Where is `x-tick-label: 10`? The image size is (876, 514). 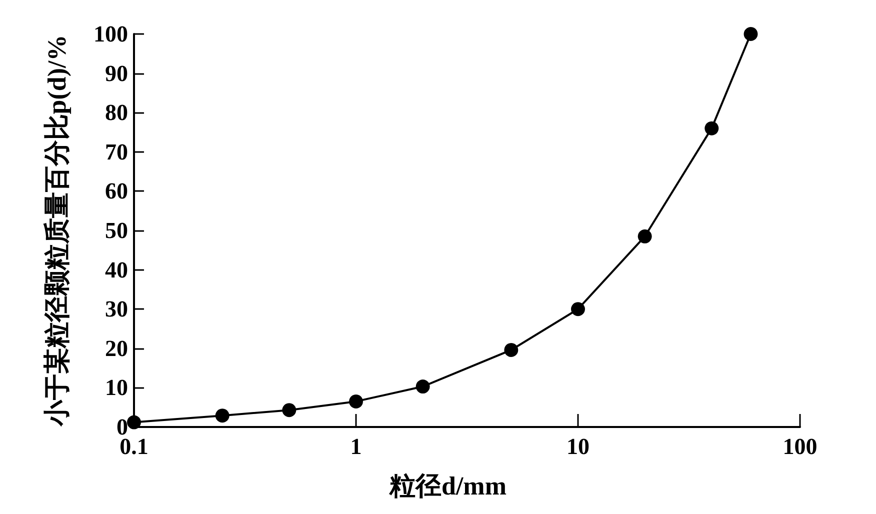
x-tick-label: 10 is located at coordinates (578, 446).